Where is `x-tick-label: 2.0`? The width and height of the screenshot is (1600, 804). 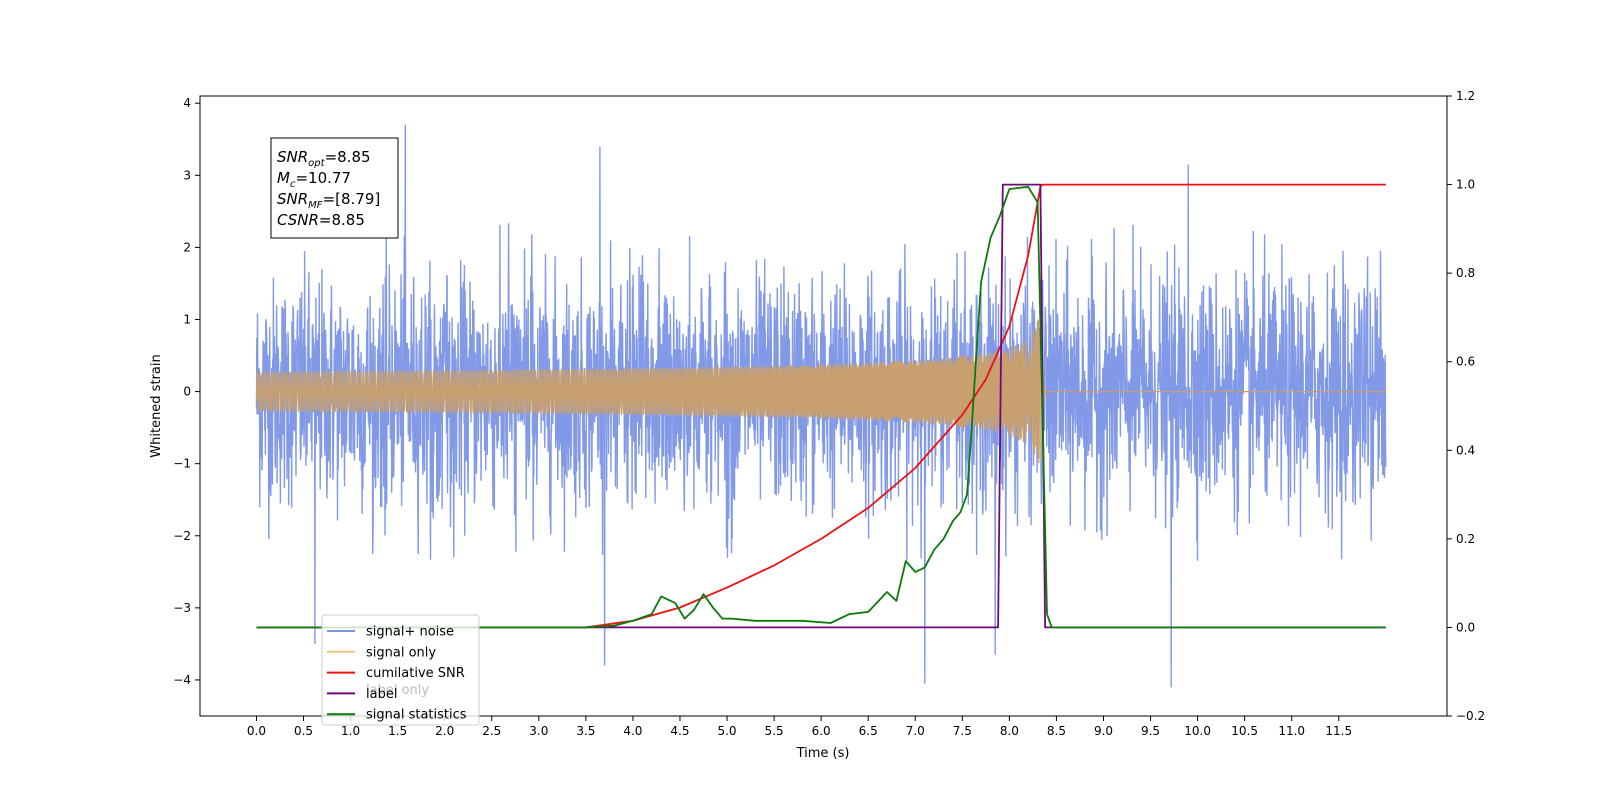
x-tick-label: 2.0 is located at coordinates (444, 731).